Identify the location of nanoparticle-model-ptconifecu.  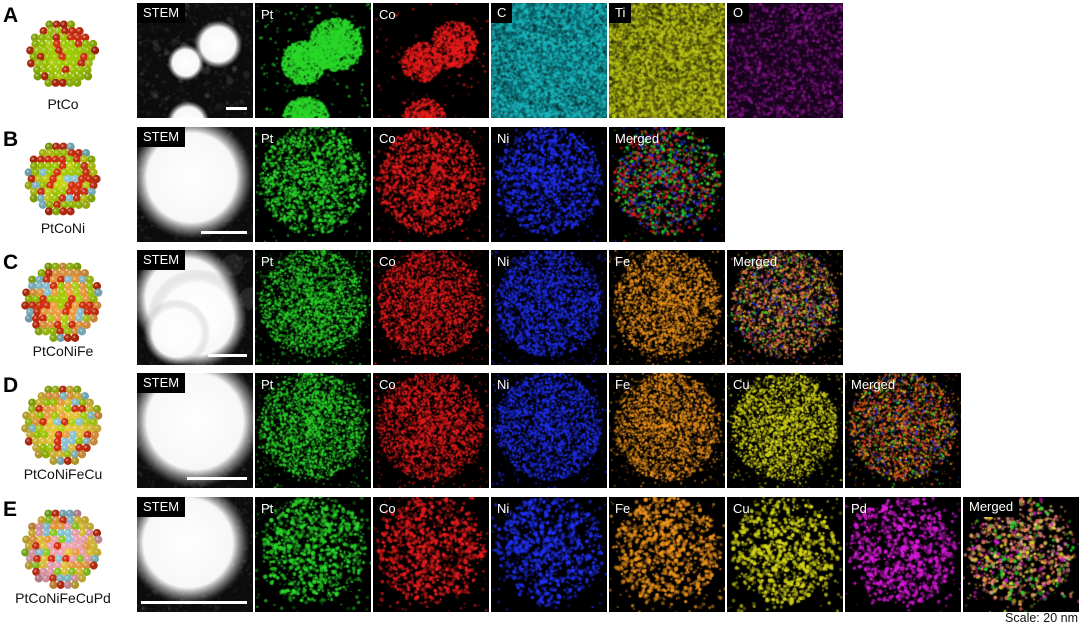
(62, 425).